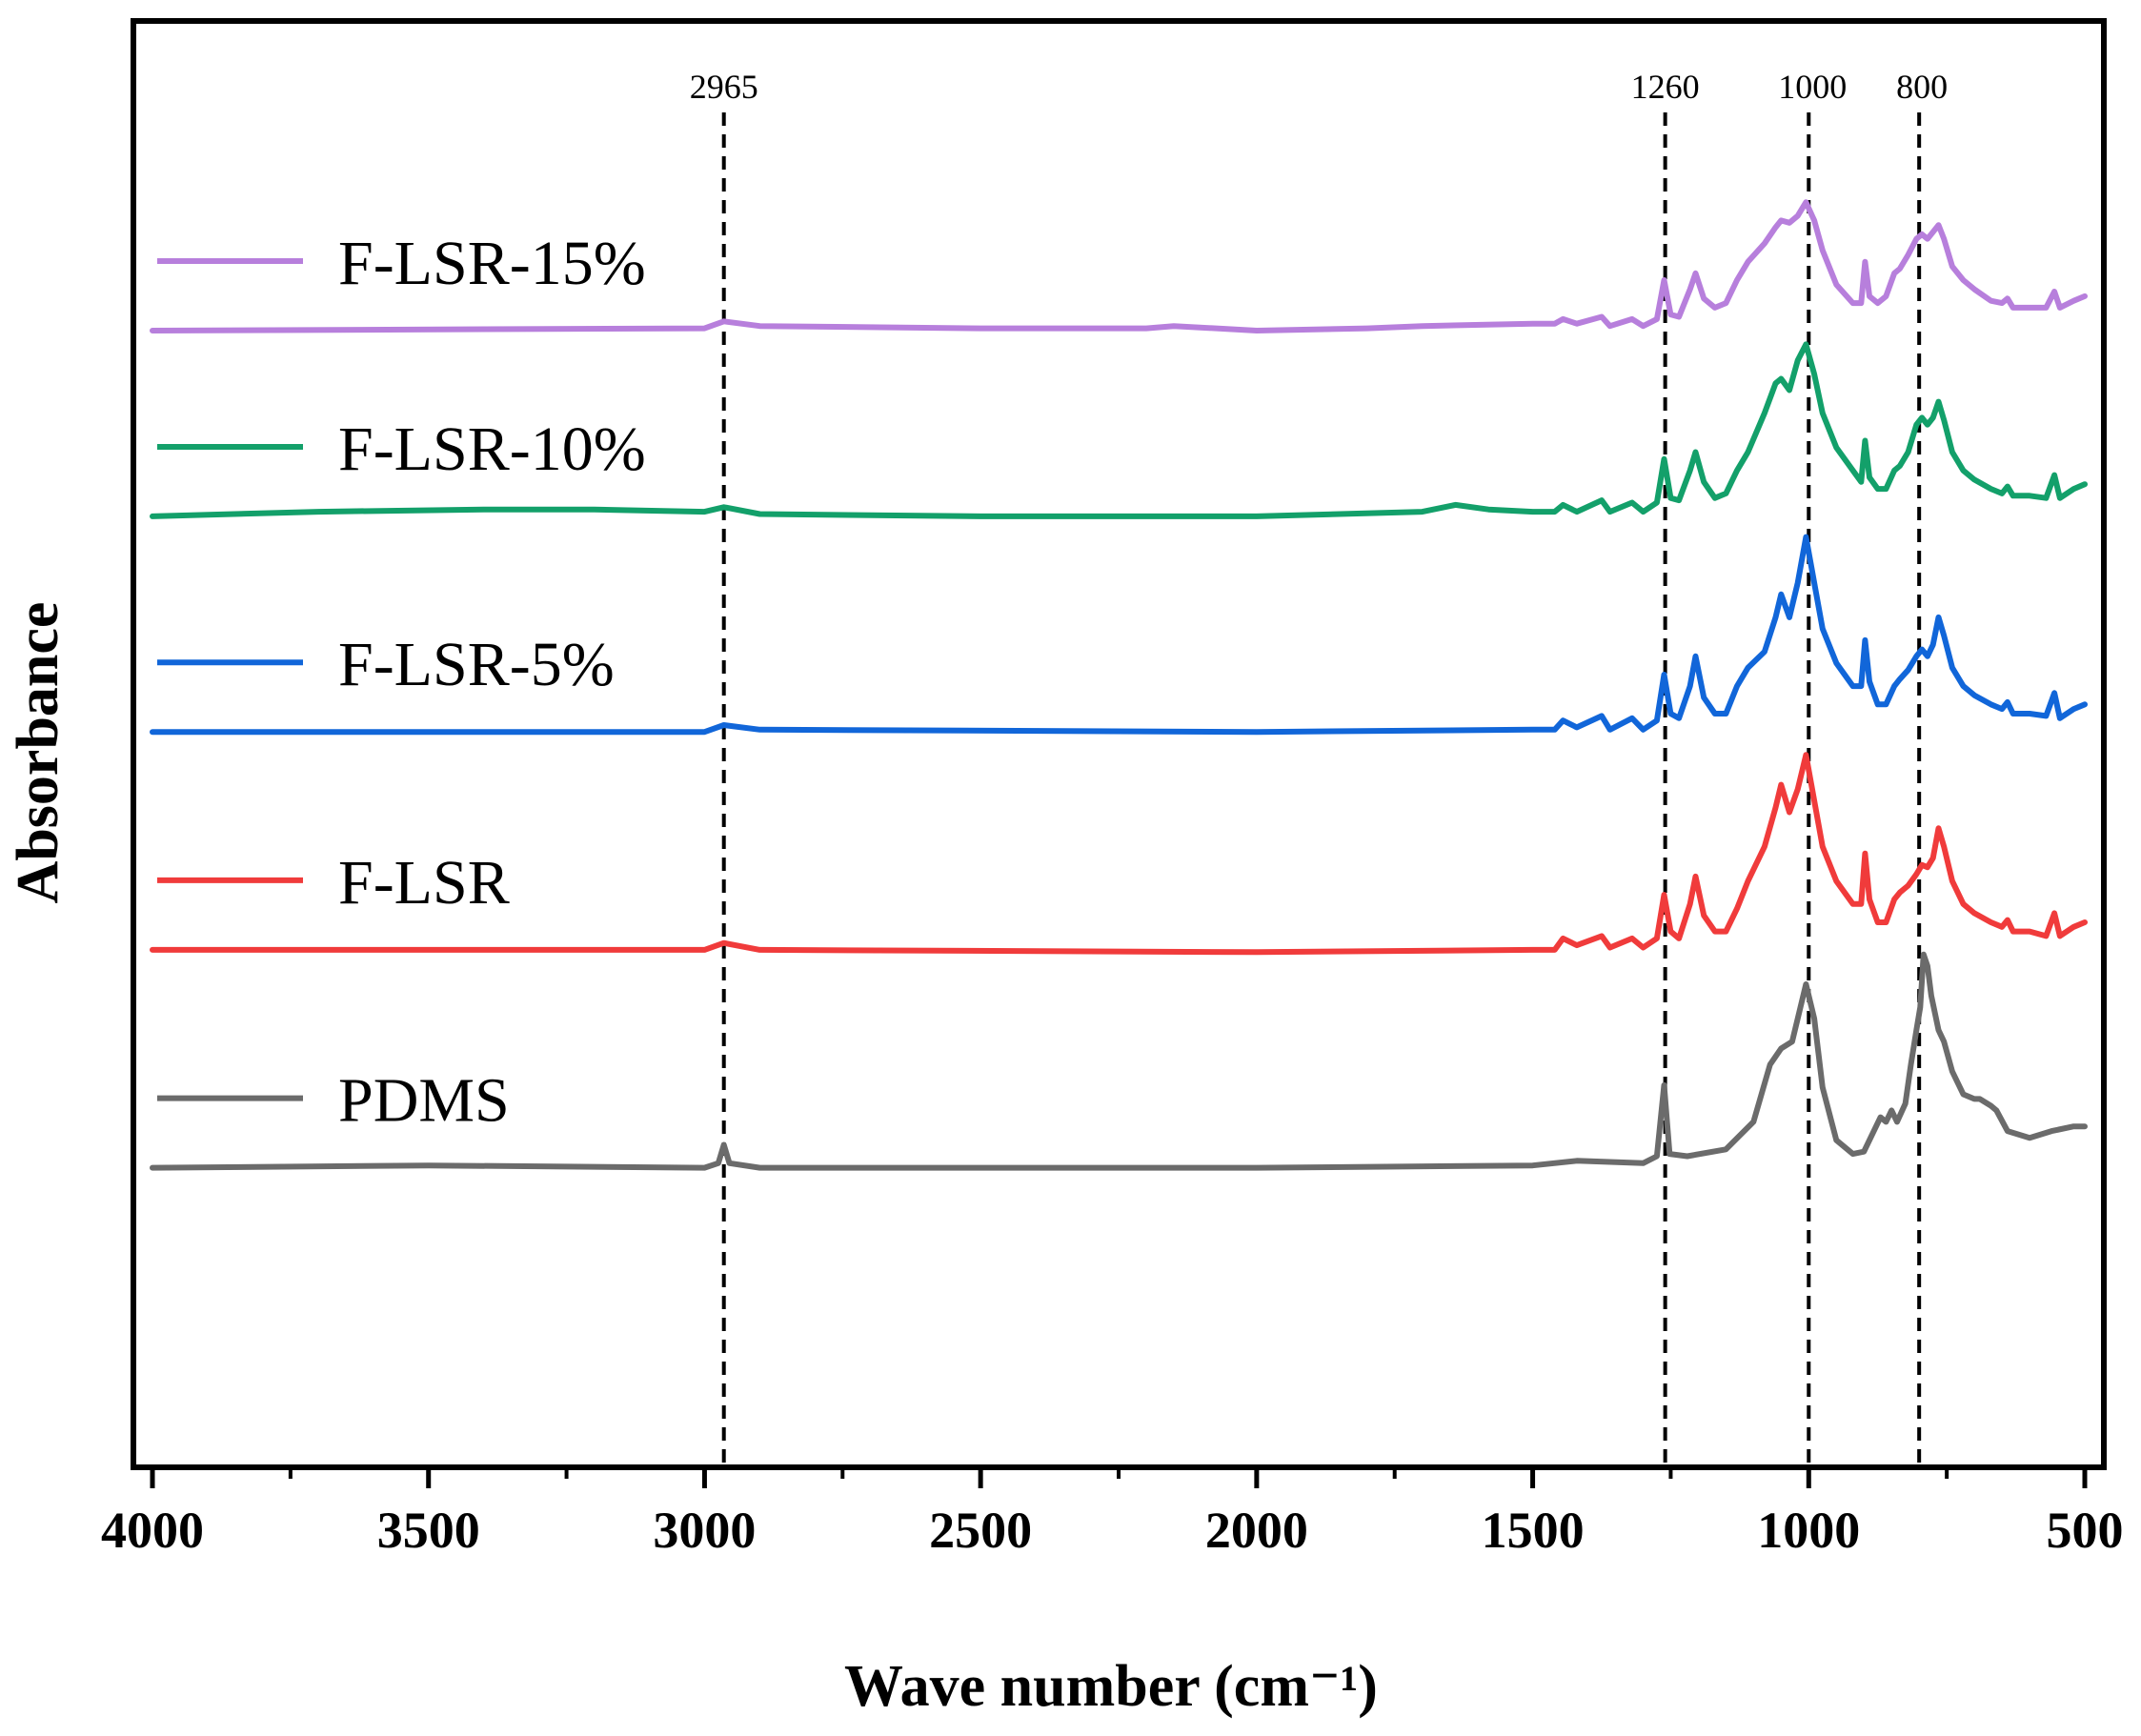 The width and height of the screenshot is (2141, 1736). Describe the element at coordinates (1813, 87) in the screenshot. I see `reference-label-1000: 1000` at that location.